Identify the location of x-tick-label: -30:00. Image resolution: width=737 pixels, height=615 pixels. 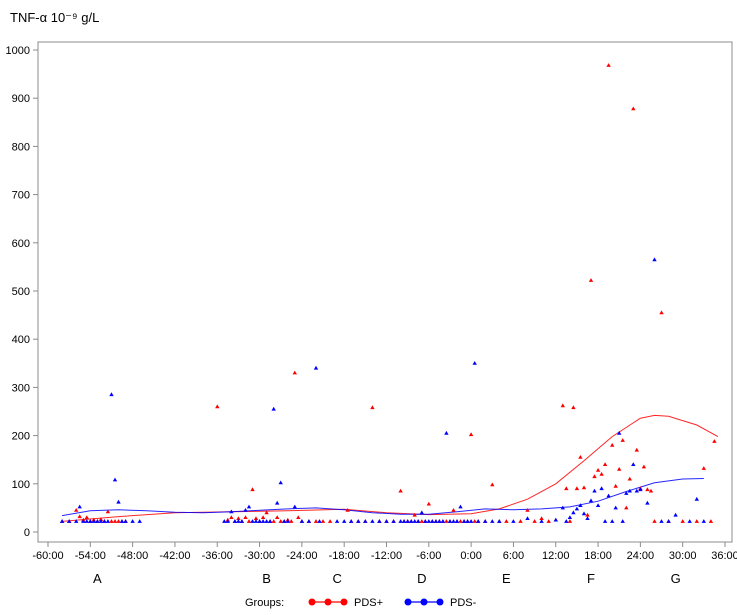
(259, 556).